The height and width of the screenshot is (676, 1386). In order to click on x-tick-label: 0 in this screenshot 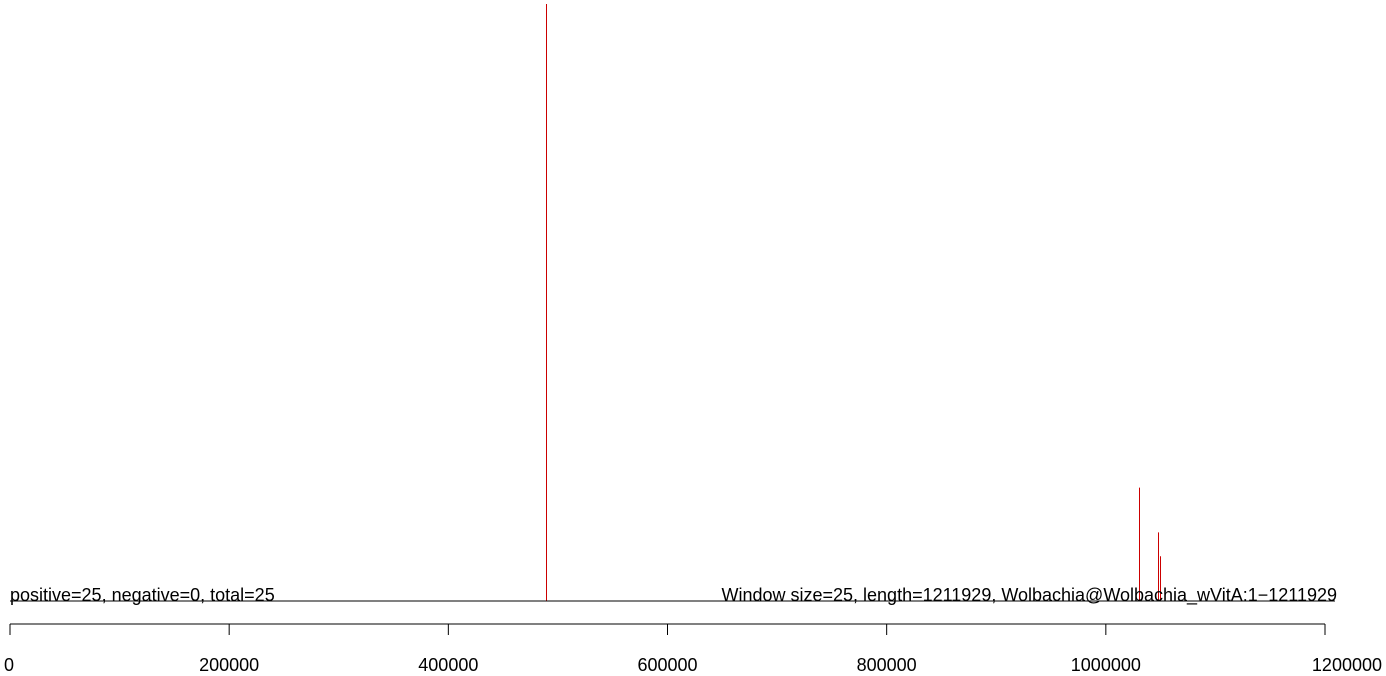, I will do `click(9, 665)`.